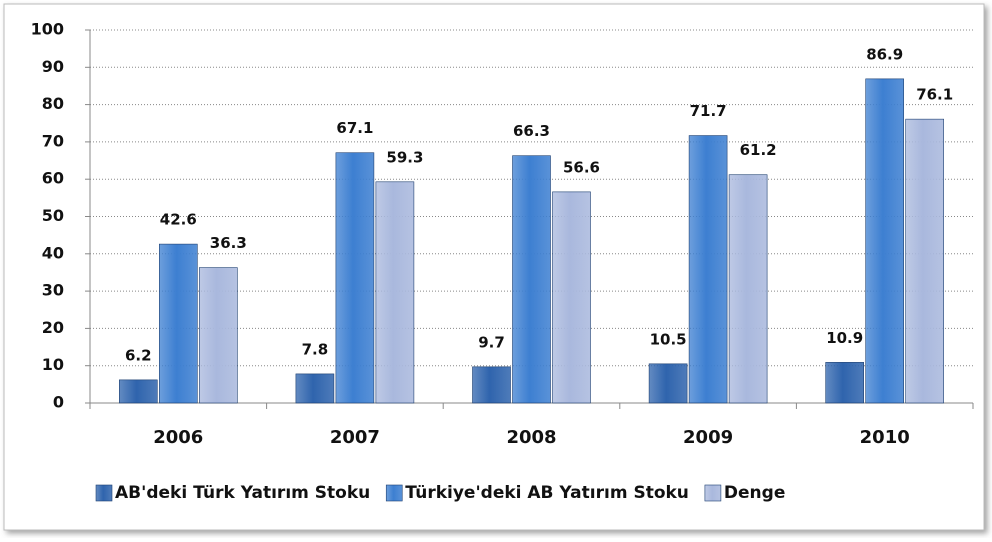 The image size is (992, 542). Describe the element at coordinates (708, 437) in the screenshot. I see `x-tick-label: 2009` at that location.